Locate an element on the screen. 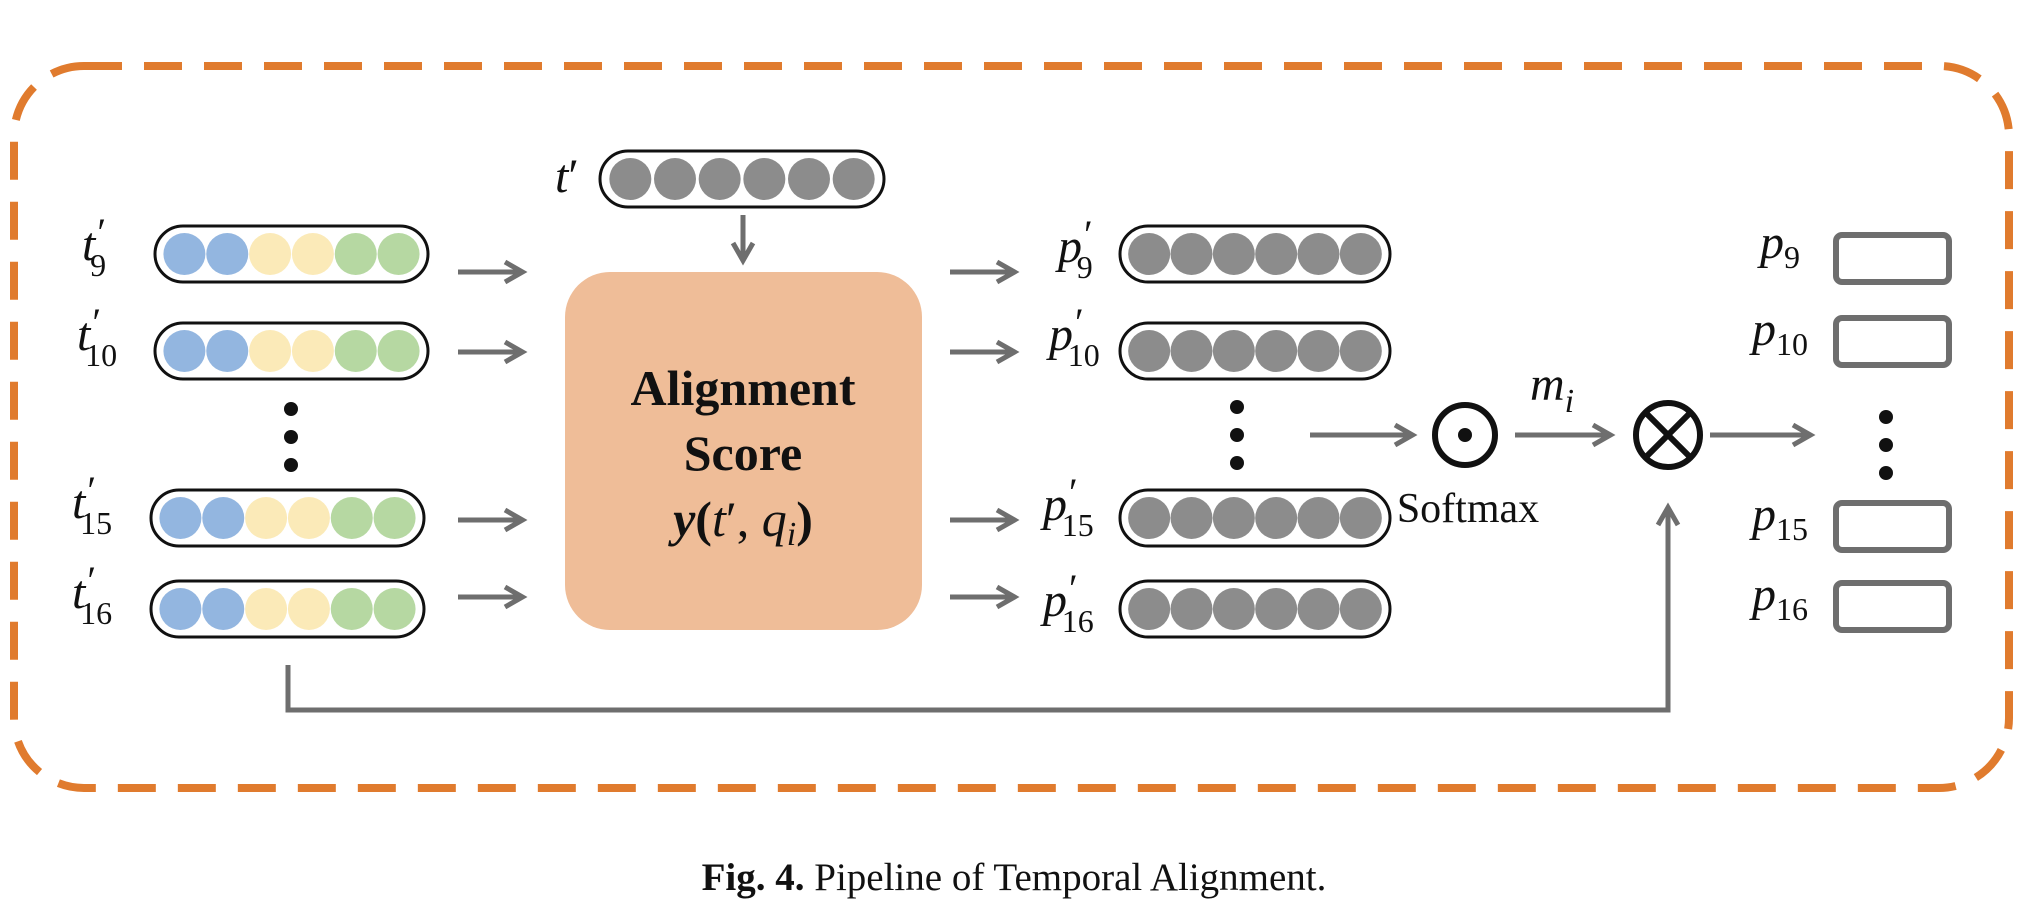 The width and height of the screenshot is (2028, 912). score-label: Score is located at coordinates (743, 453).